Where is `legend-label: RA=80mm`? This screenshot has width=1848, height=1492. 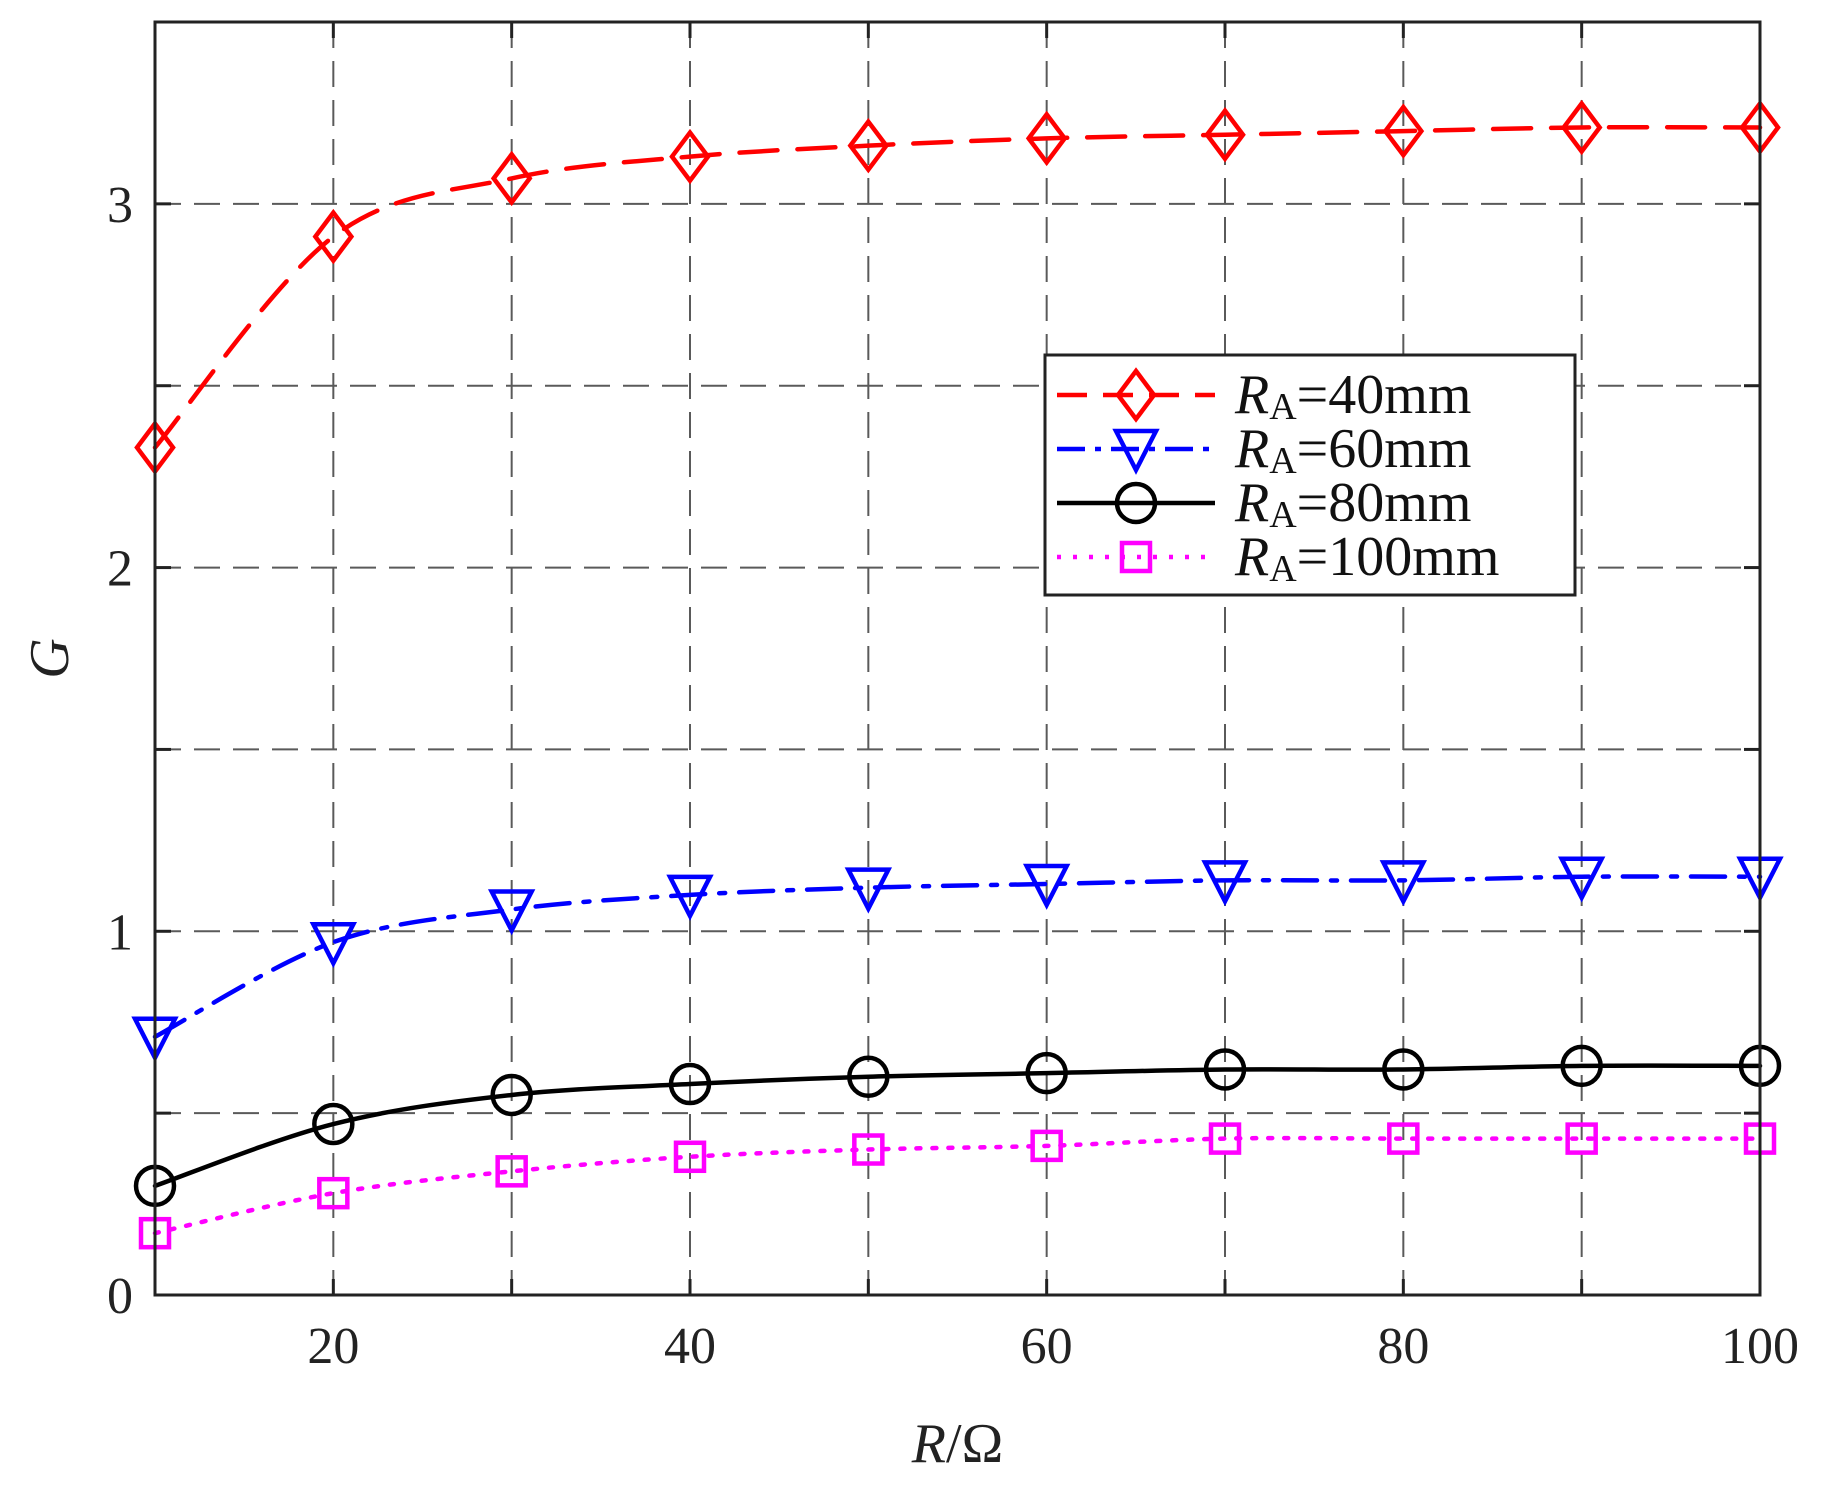
legend-label: RA=80mm is located at coordinates (1352, 504).